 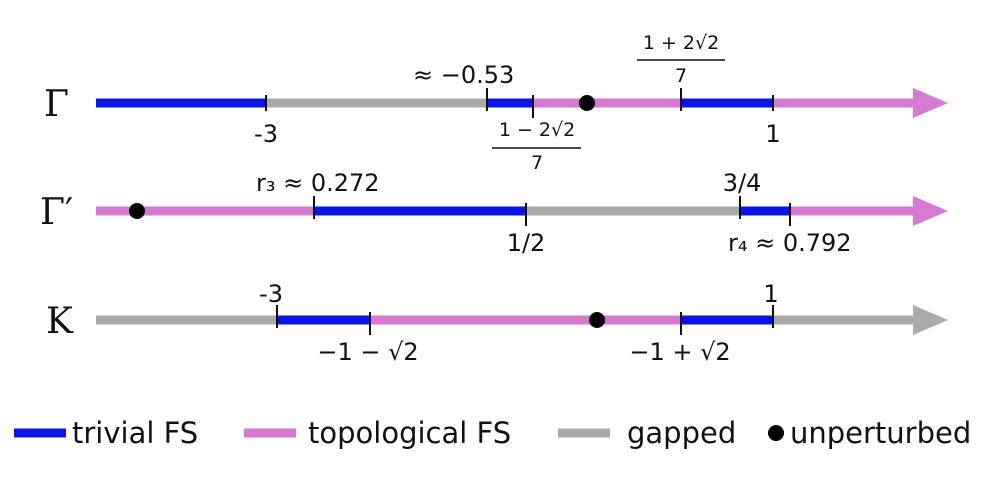 What do you see at coordinates (526, 243) in the screenshot?
I see `gamma-prime-label-half: 1/2` at bounding box center [526, 243].